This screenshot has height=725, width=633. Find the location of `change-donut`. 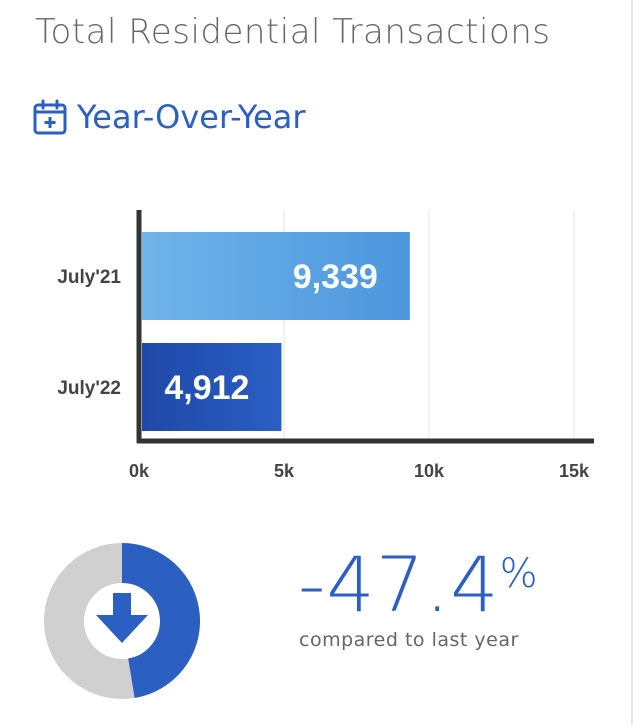

change-donut is located at coordinates (122, 621).